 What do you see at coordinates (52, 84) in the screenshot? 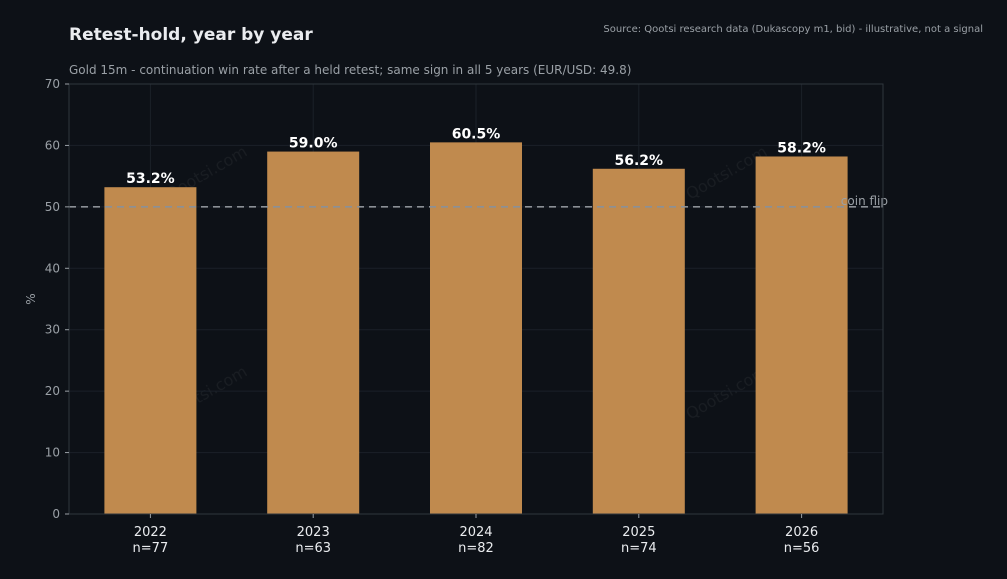
I see `y-tick-label: 70` at bounding box center [52, 84].